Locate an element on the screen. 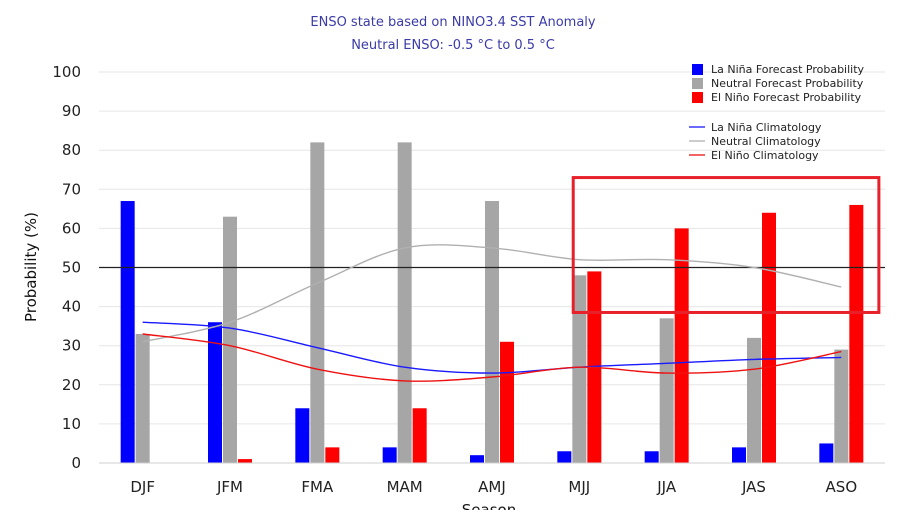  y-tick-label: 0 is located at coordinates (76, 463).